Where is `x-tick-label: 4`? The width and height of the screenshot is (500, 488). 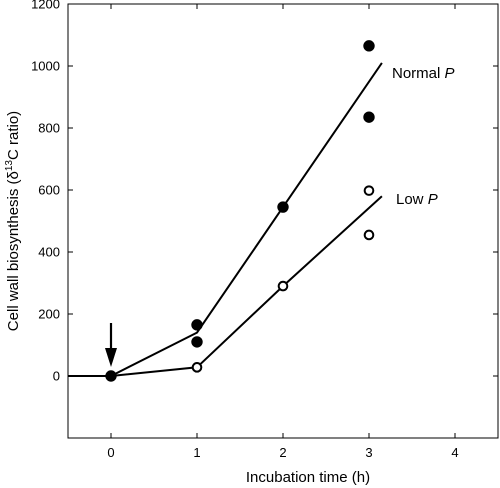 x-tick-label: 4 is located at coordinates (454, 452).